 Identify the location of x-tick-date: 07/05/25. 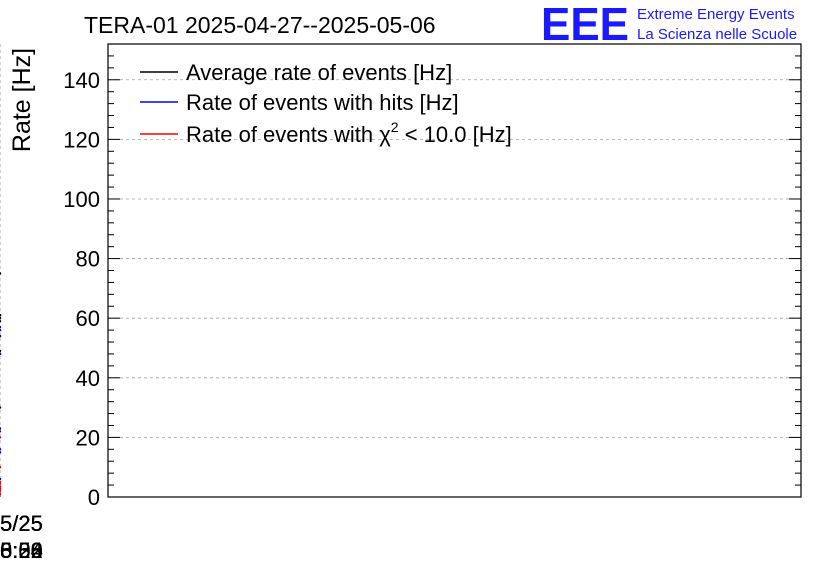
(21, 523).